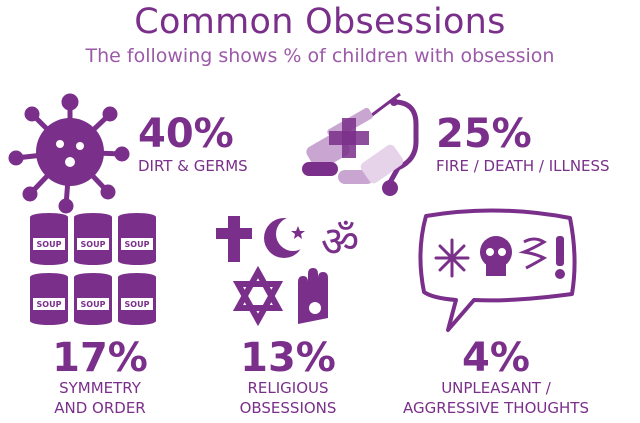 Image resolution: width=640 pixels, height=423 pixels. I want to click on label-fire-death-illness: FIRE / DEATH / ILLNESS, so click(523, 166).